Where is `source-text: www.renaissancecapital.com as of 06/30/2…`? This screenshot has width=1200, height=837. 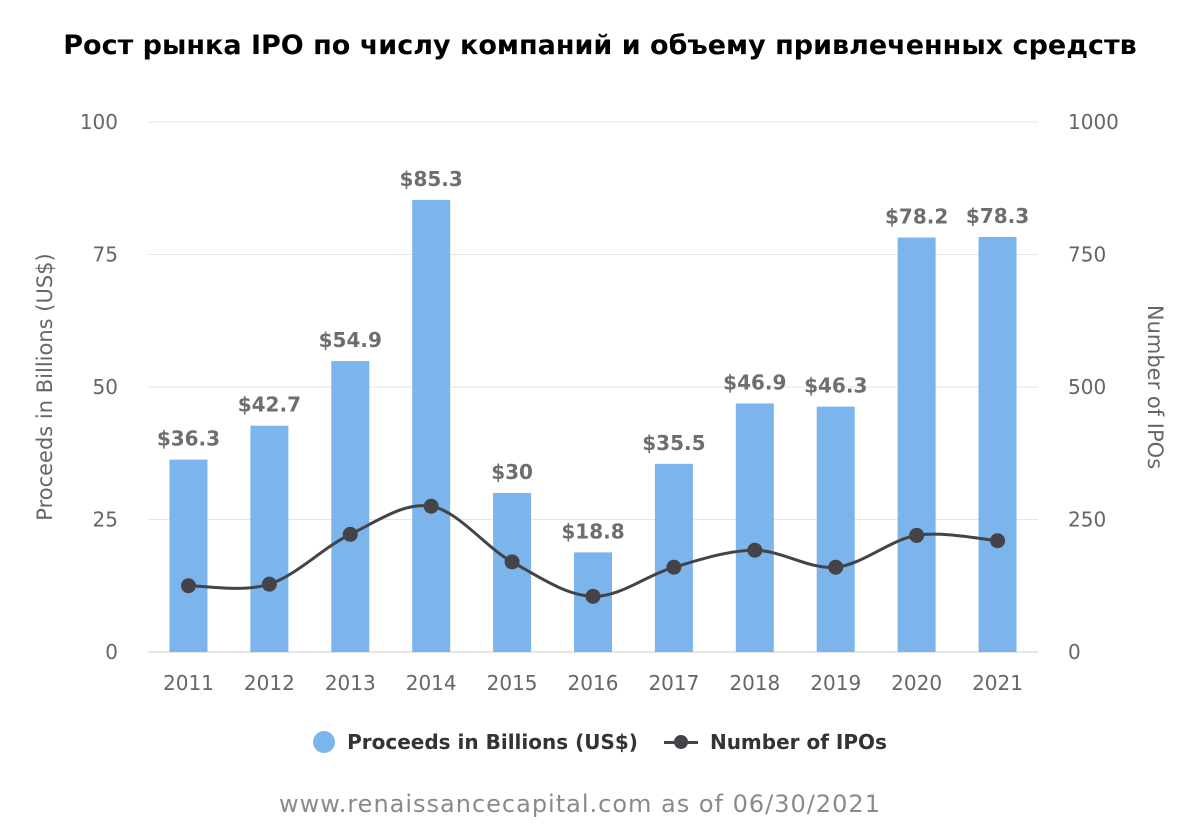 source-text: www.renaissancecapital.com as of 06/30/2… is located at coordinates (580, 804).